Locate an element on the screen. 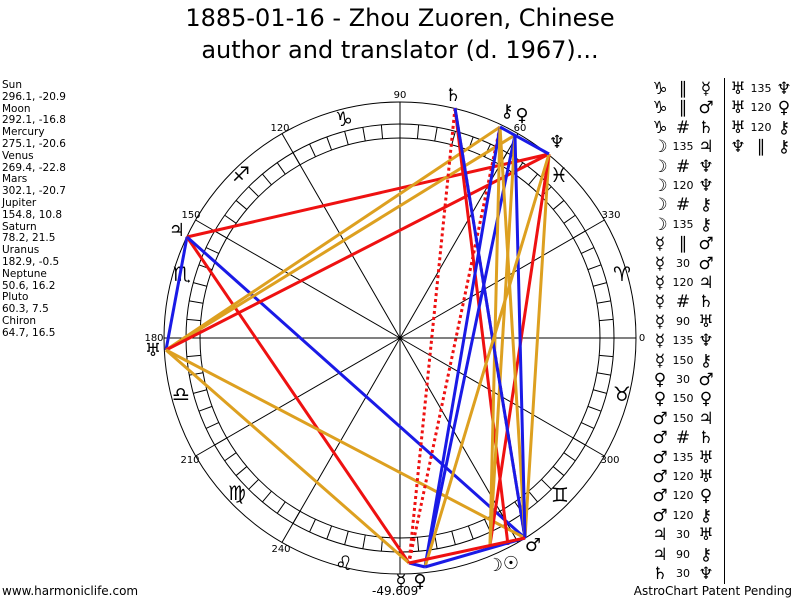 Image resolution: width=800 pixels, height=600 pixels. degree-label: 90 is located at coordinates (400, 95).